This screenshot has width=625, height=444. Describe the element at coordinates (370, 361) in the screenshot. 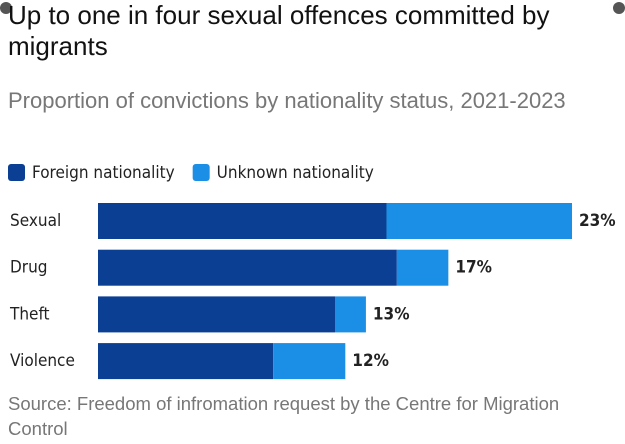

I see `total-label: 12%` at that location.